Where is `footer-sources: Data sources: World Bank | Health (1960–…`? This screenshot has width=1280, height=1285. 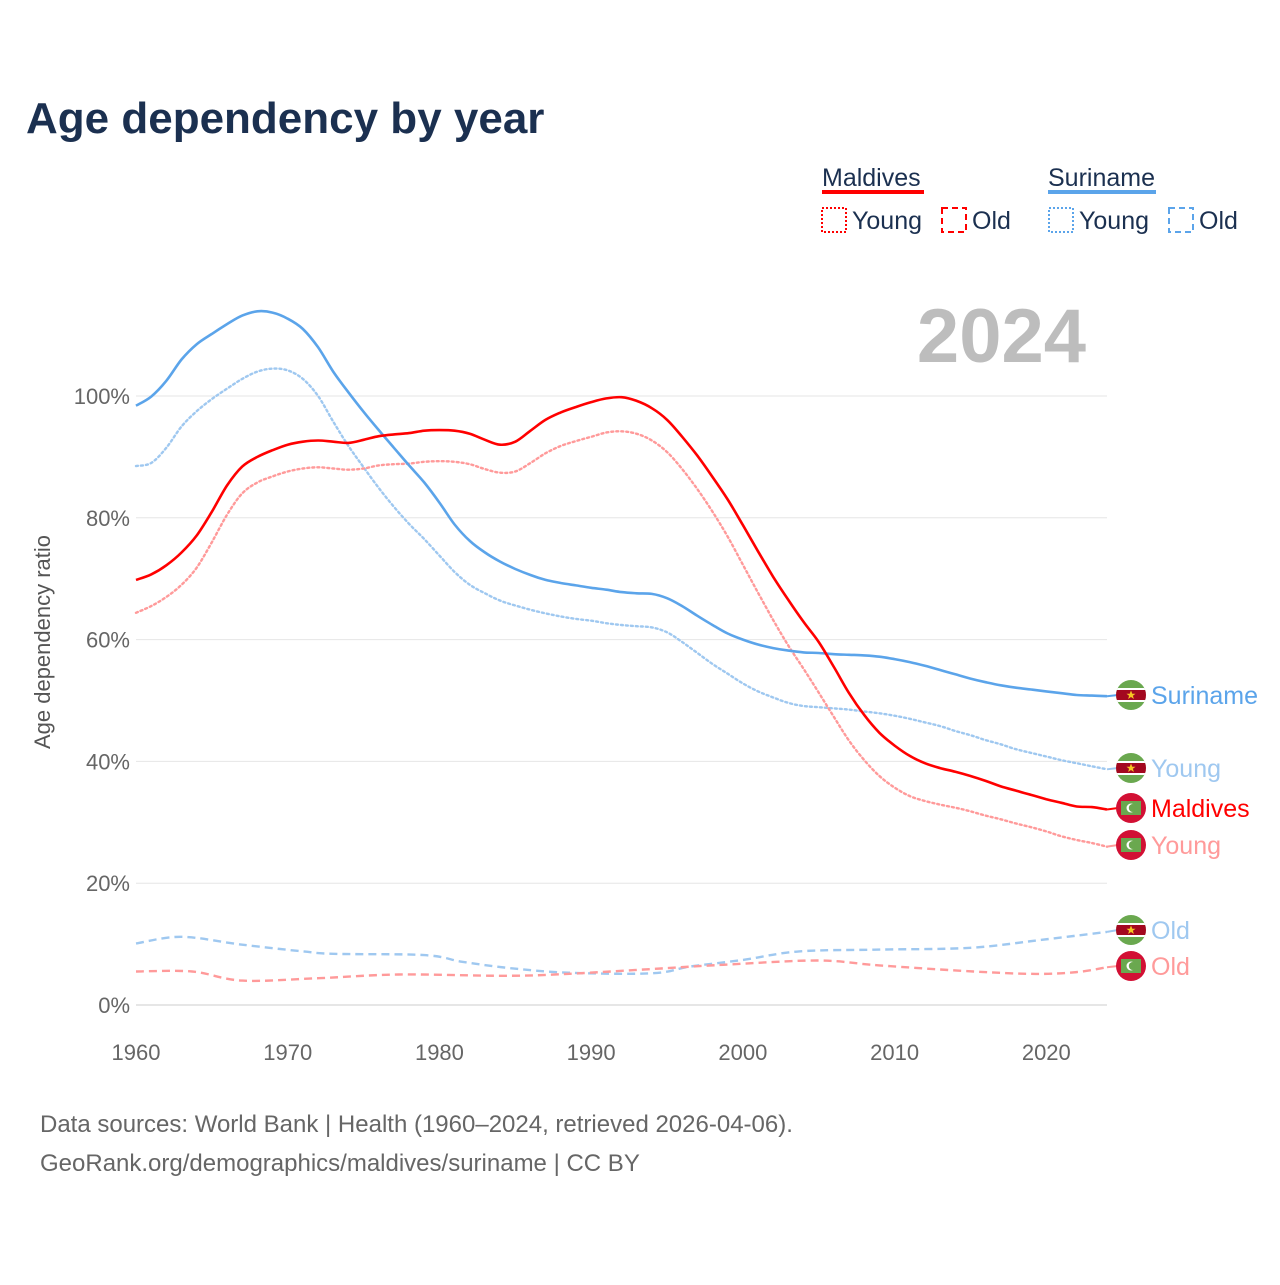 footer-sources: Data sources: World Bank | Health (1960–… is located at coordinates (416, 1124).